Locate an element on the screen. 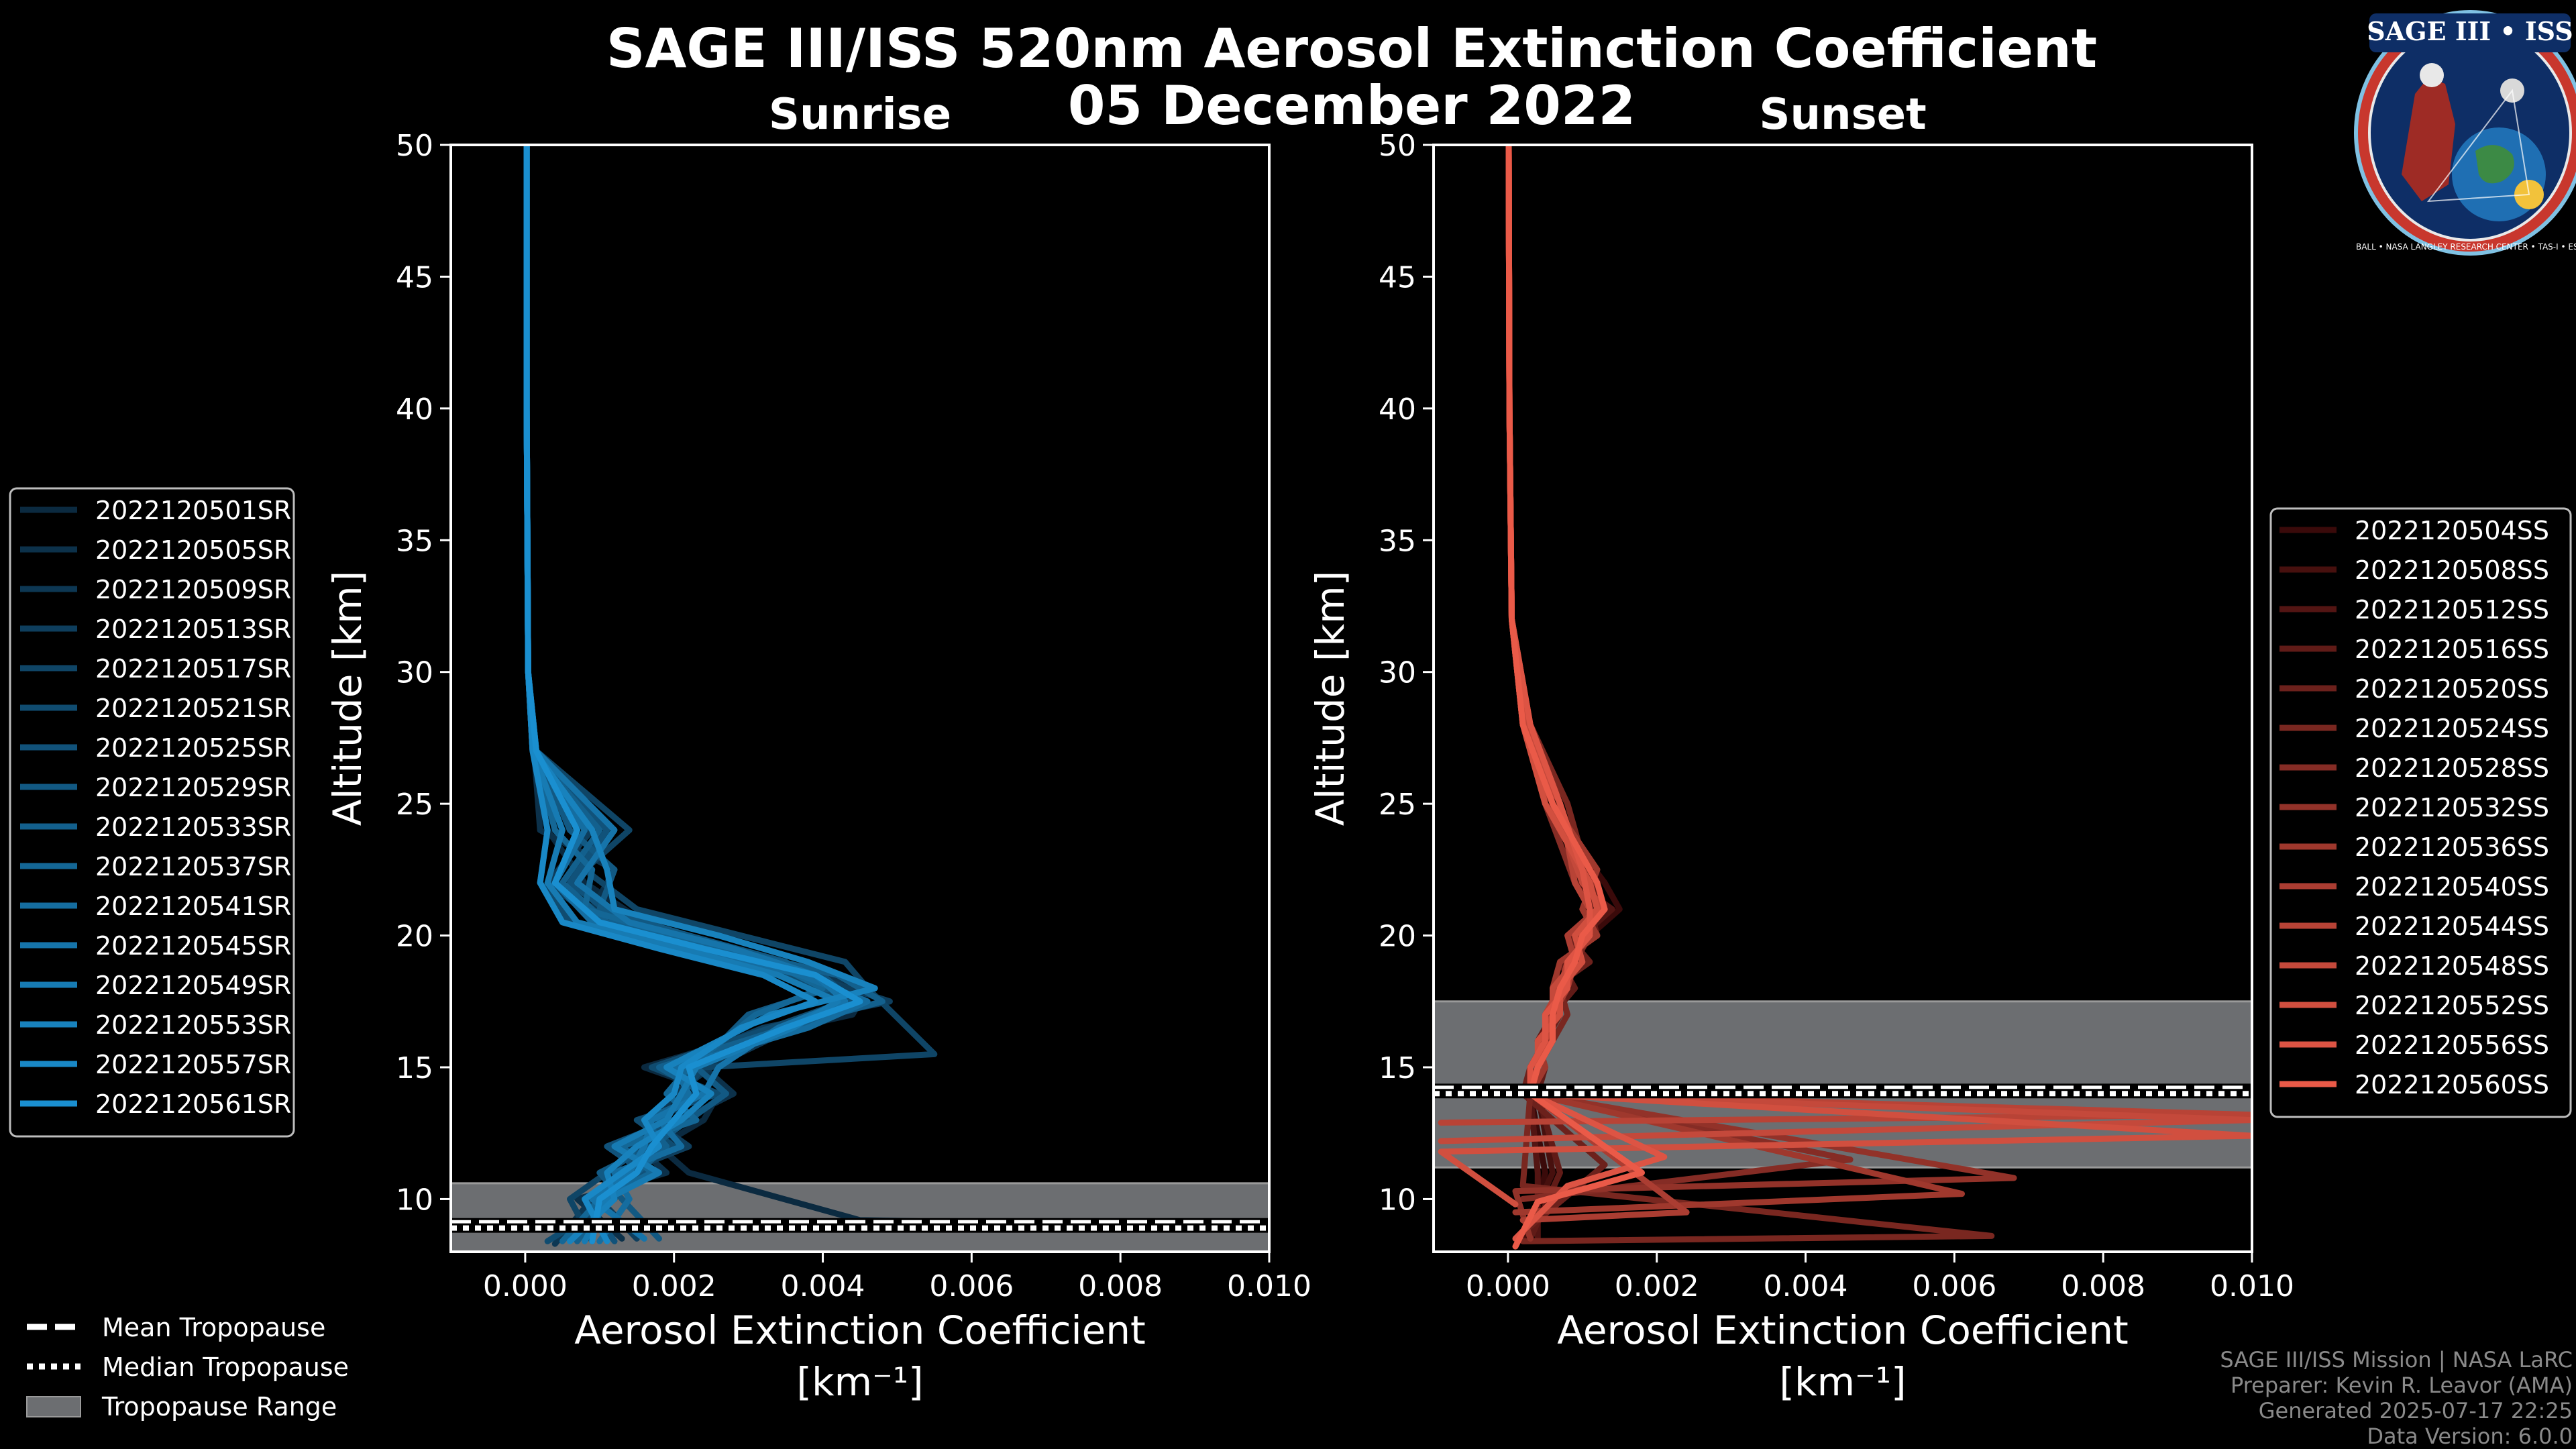  legend-entry: 2022120504SS is located at coordinates (2452, 530).